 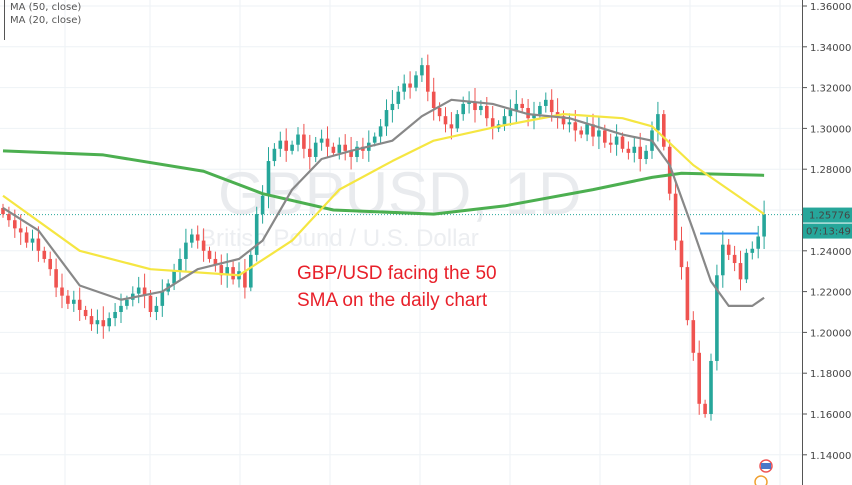 I want to click on countdown-badge, so click(x=827, y=231).